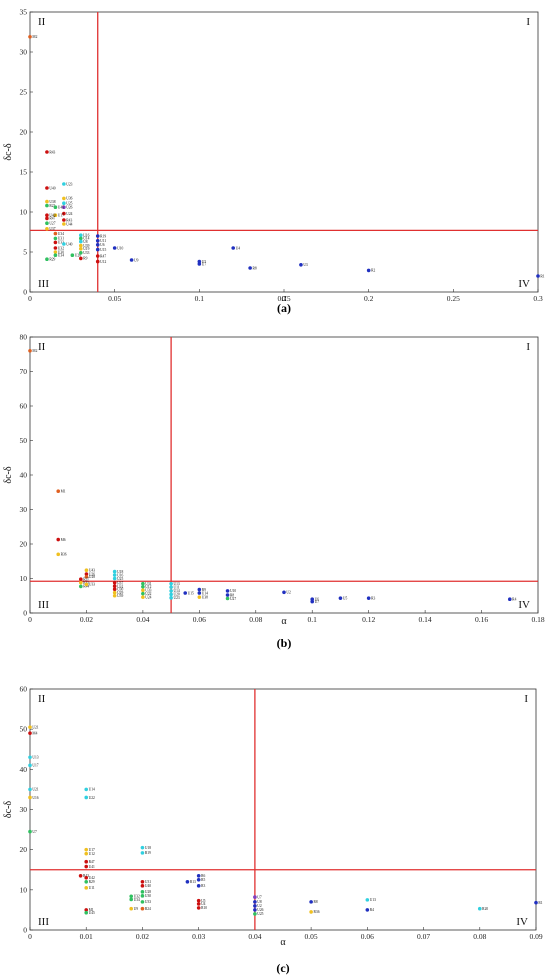  What do you see at coordinates (103, 262) in the screenshot?
I see `data-point-label: U12` at bounding box center [103, 262].